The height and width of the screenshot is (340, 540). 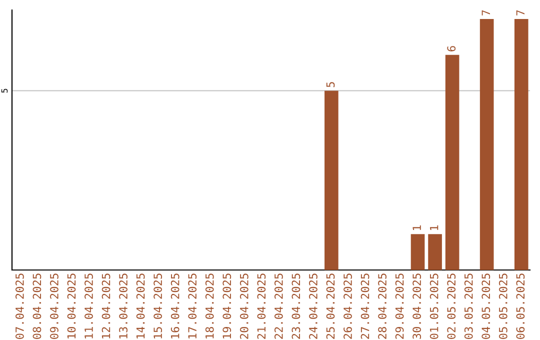 What do you see at coordinates (54, 306) in the screenshot?
I see `x-tick-label: 09.04.2025` at bounding box center [54, 306].